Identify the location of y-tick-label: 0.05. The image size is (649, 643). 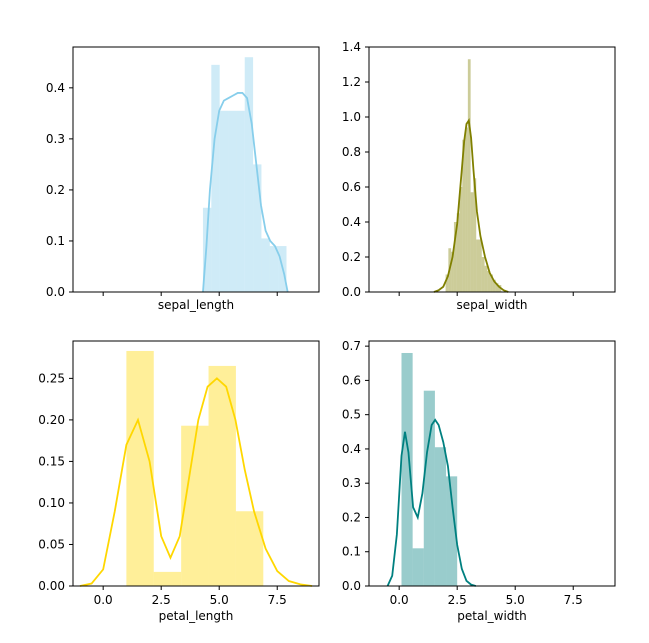
(51, 544).